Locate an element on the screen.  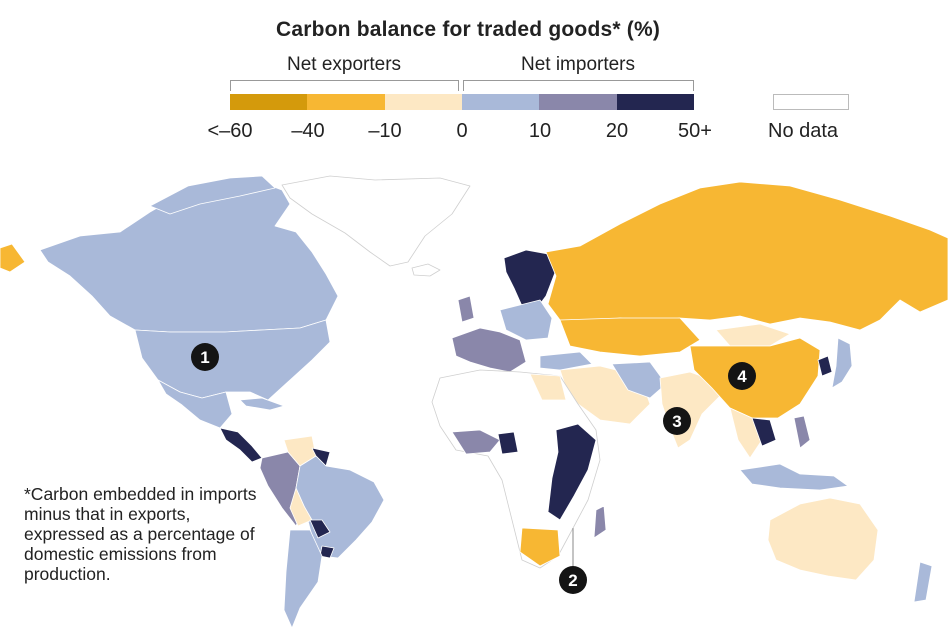
region-western-europe is located at coordinates (489, 350).